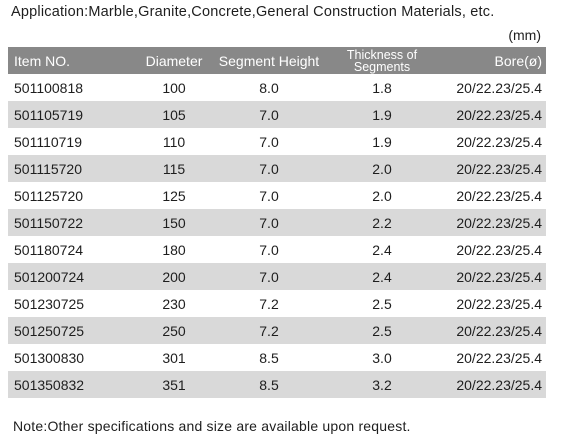 The height and width of the screenshot is (447, 563). Describe the element at coordinates (174, 330) in the screenshot. I see `cell-diameter: 250` at that location.